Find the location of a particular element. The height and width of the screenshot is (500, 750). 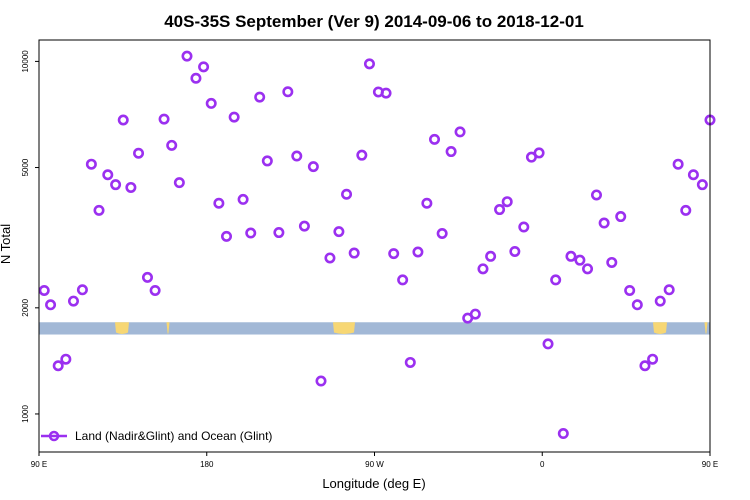

x-axis-label: Longitude (deg E) is located at coordinates (373, 483).